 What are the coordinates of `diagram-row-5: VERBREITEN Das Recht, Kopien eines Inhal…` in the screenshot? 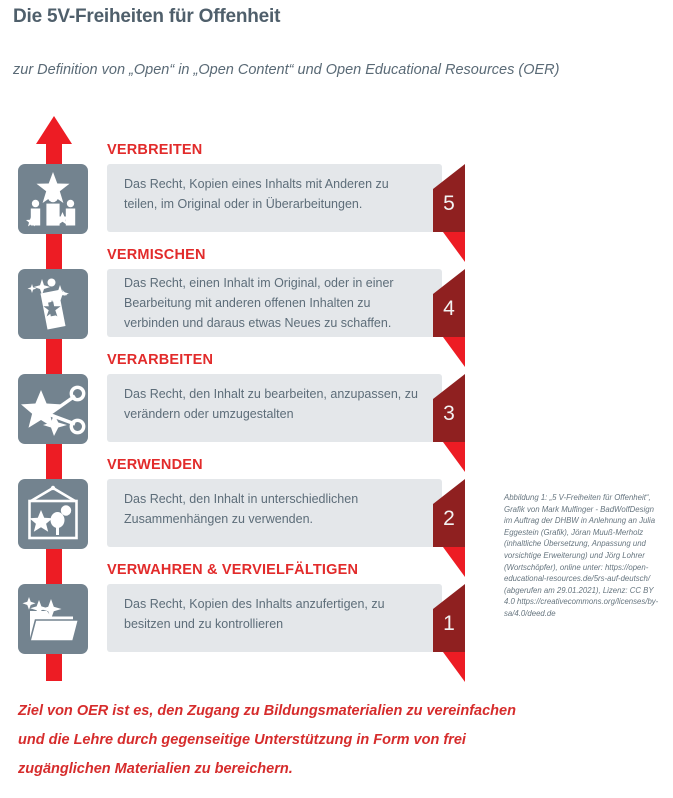 It's located at (250, 202).